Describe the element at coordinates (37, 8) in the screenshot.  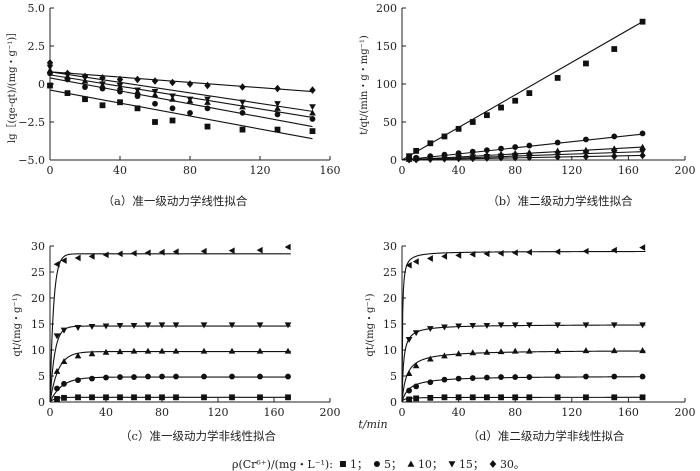
I see `y-tick-label: 5.0` at that location.